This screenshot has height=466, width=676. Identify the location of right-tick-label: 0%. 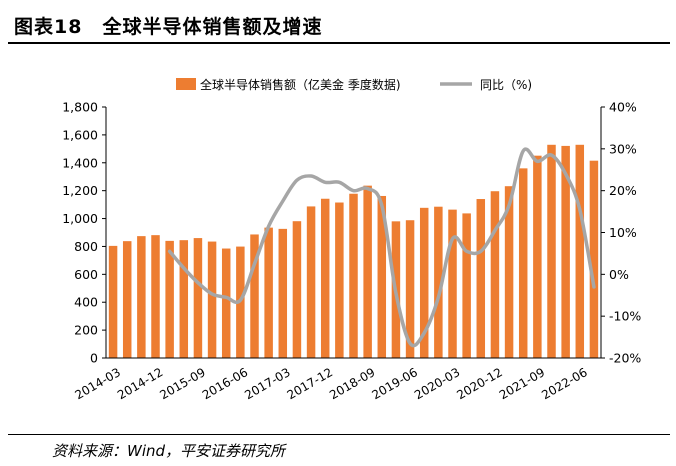
(619, 274).